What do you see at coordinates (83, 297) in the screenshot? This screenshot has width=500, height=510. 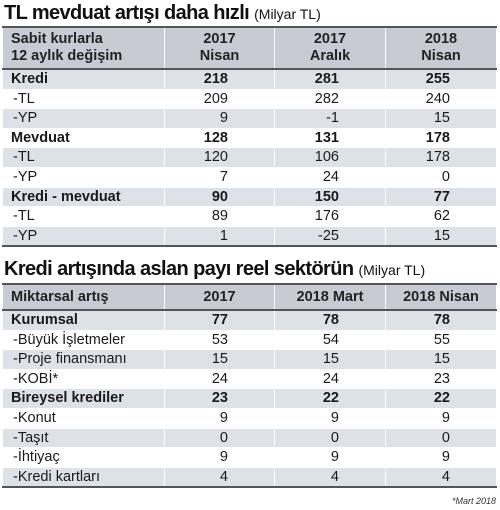 I see `table2-header-label: Miktarsal artış` at bounding box center [83, 297].